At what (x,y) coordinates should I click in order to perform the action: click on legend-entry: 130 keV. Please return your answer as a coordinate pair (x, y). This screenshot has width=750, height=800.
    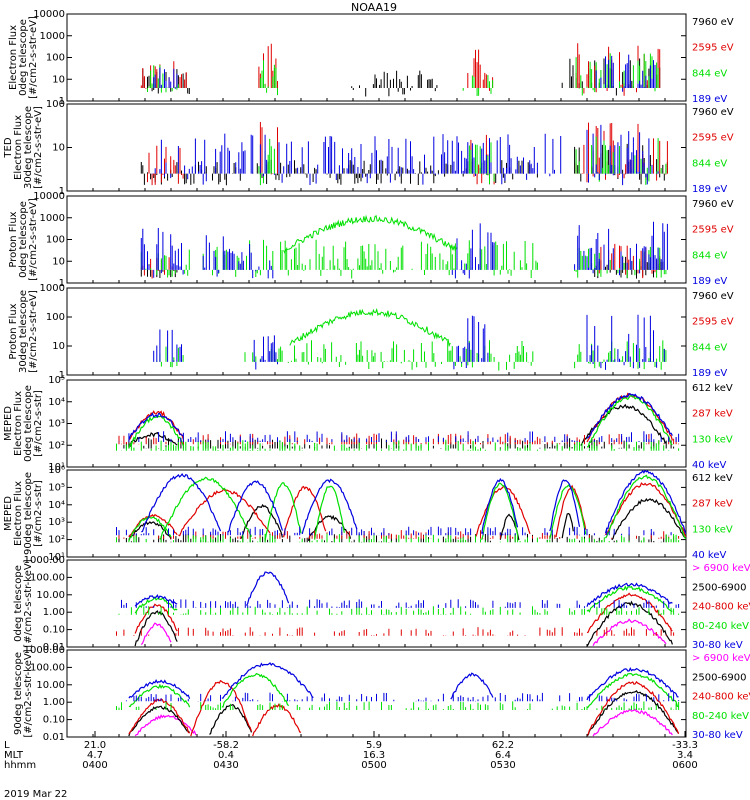
    Looking at the image, I should click on (712, 439).